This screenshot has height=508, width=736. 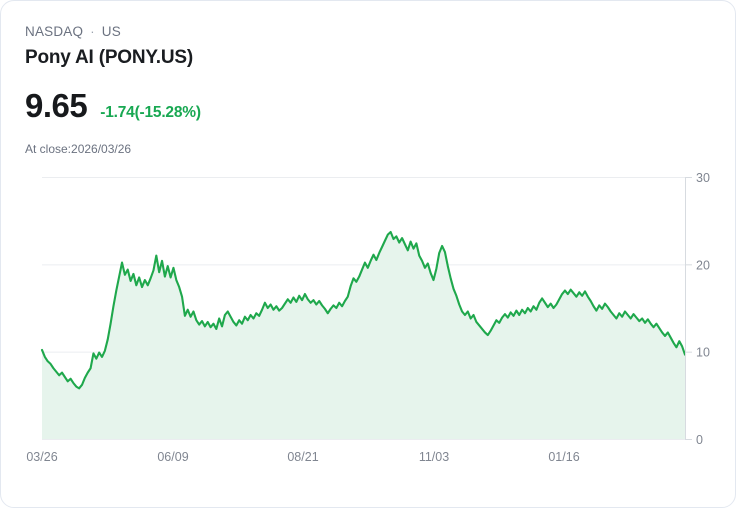 What do you see at coordinates (380, 106) in the screenshot?
I see `price-row: 9.65 -1.74(-15.28%)` at bounding box center [380, 106].